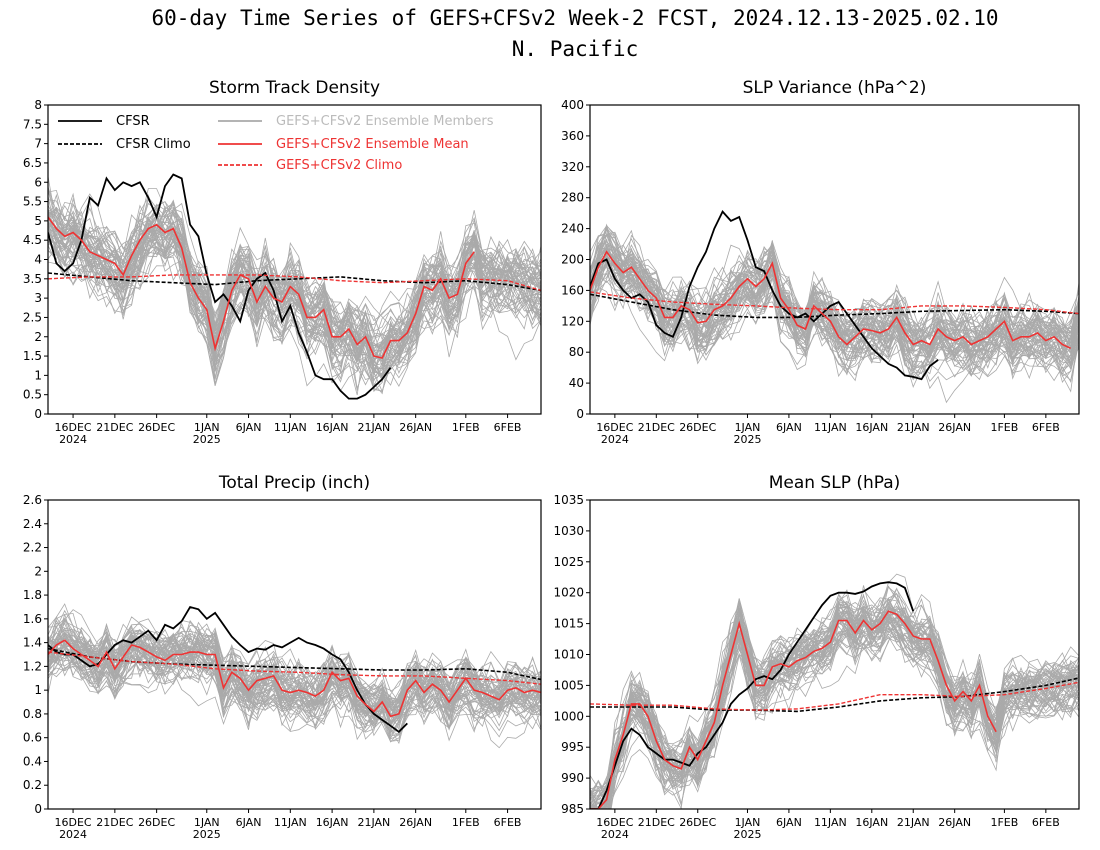 The image size is (1100, 850). What do you see at coordinates (385, 121) in the screenshot?
I see `legend-members-label: GEFS+CFSv2 Ensemble Members` at bounding box center [385, 121].